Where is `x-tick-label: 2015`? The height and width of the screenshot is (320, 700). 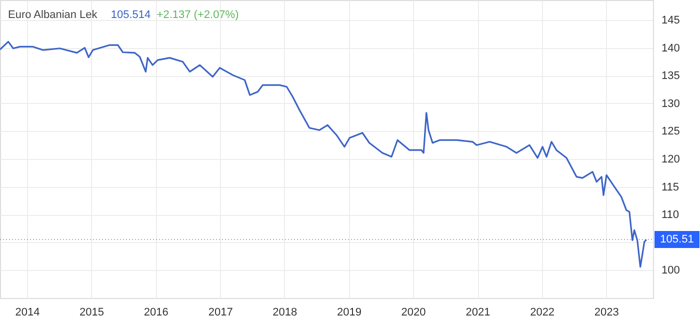 x-tick-label: 2015 is located at coordinates (92, 312).